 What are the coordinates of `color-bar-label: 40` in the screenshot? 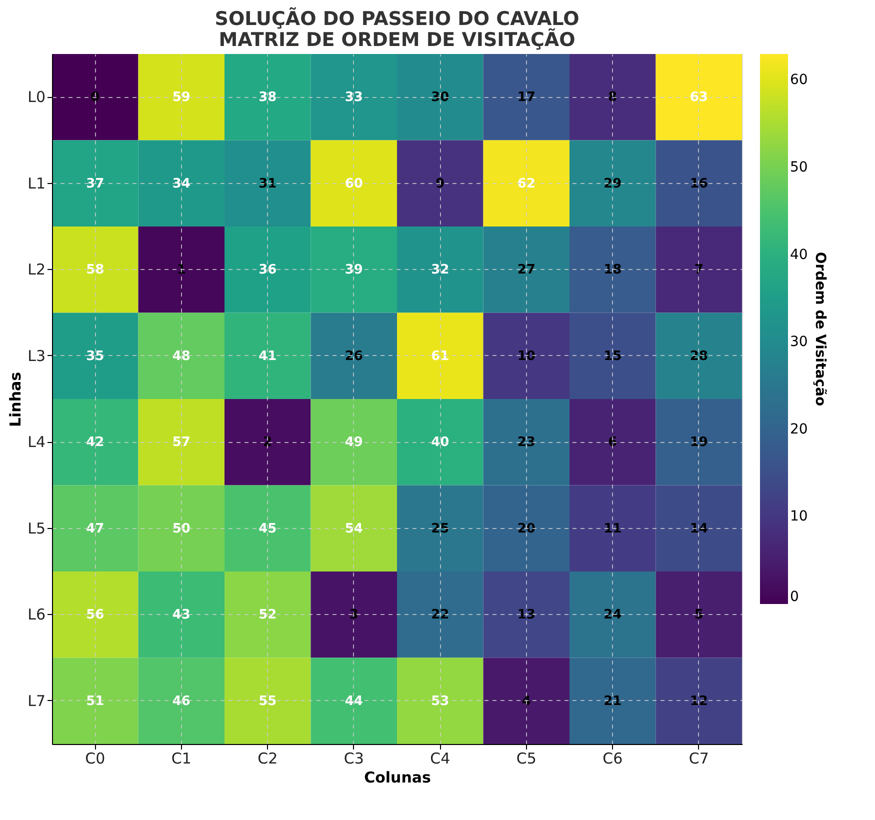 It's located at (799, 254).